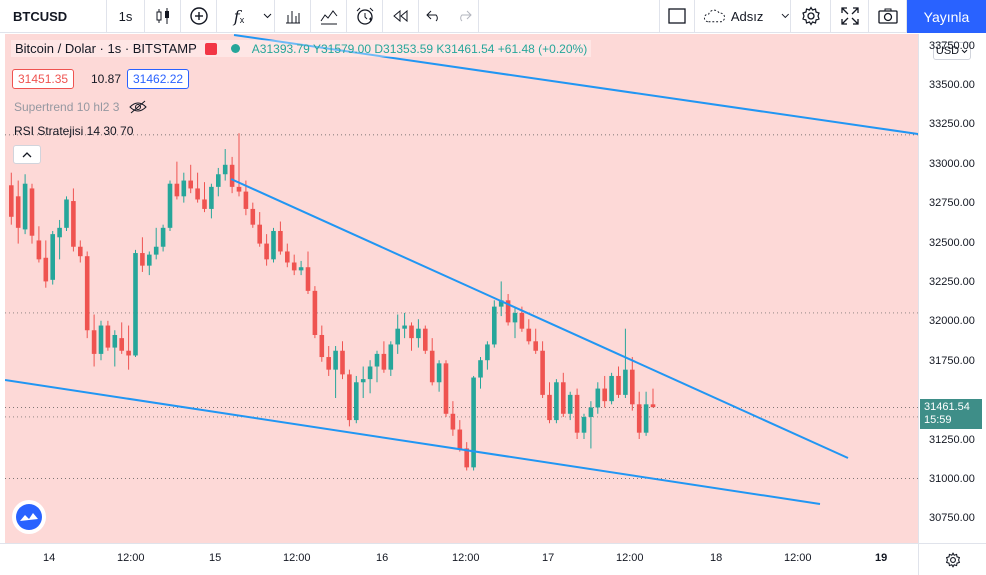  I want to click on spread-value: 10.87, so click(106, 79).